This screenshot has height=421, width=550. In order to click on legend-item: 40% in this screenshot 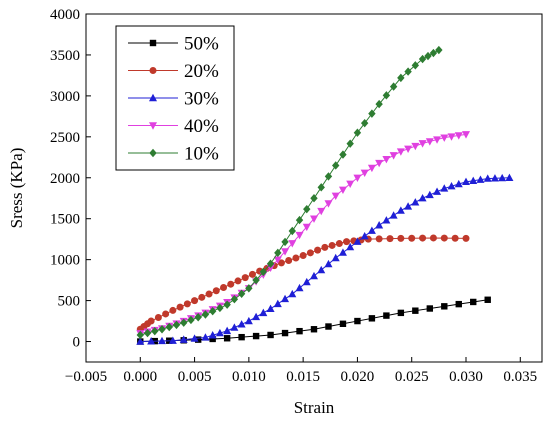, I will do `click(173, 126)`.